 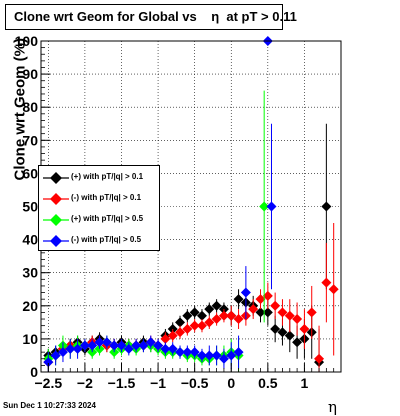 I want to click on y-tick-label: 70, so click(x=30, y=140).